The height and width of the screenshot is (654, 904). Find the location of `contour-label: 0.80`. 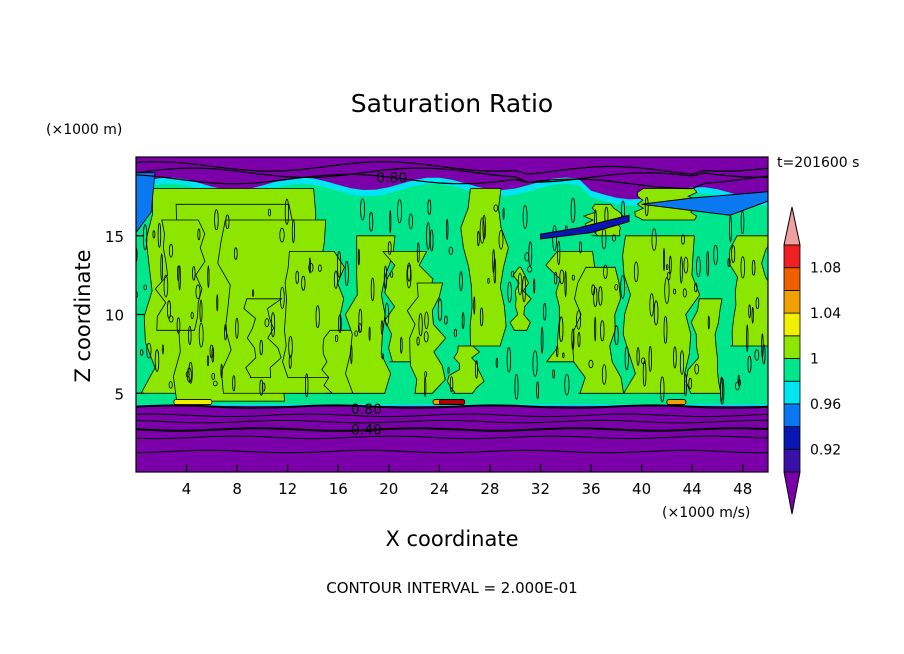

contour-label: 0.80 is located at coordinates (366, 410).